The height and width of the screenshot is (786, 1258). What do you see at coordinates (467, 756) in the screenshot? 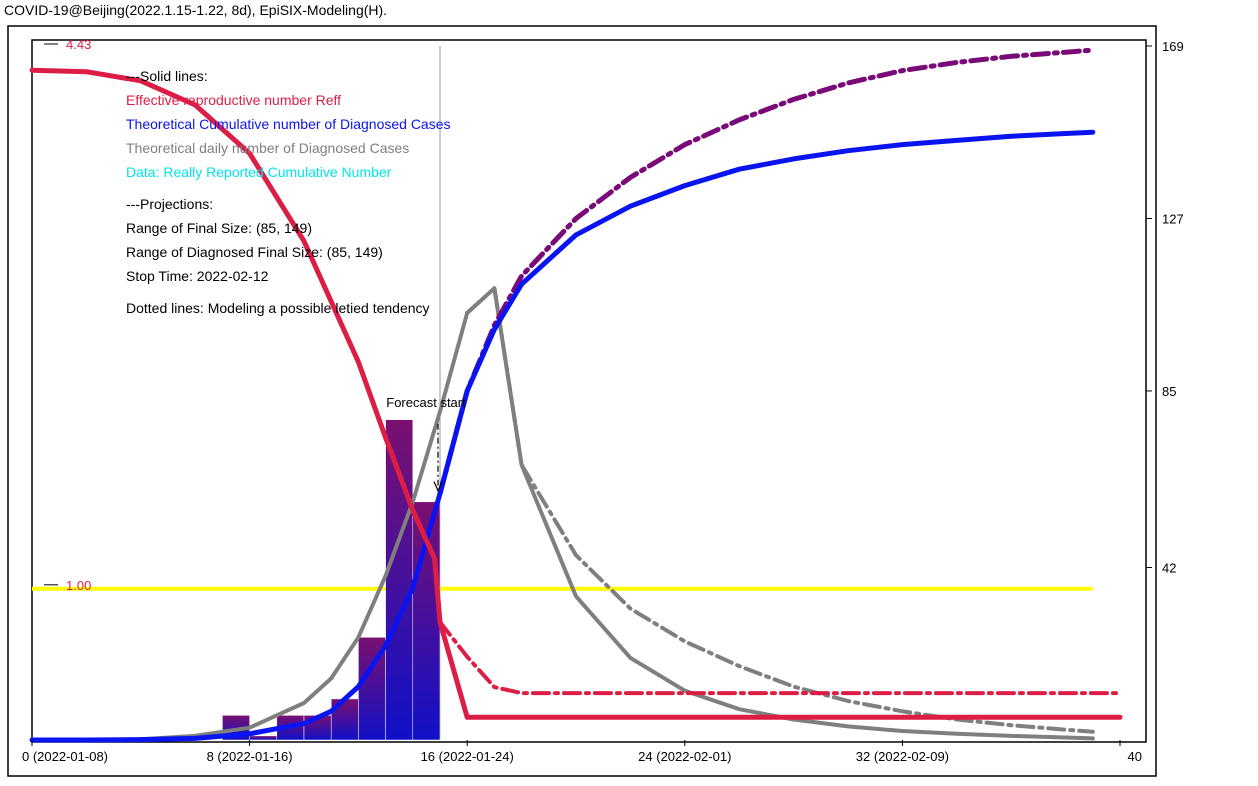
I see `x-tick-label: 16 (2022-01-24)` at bounding box center [467, 756].